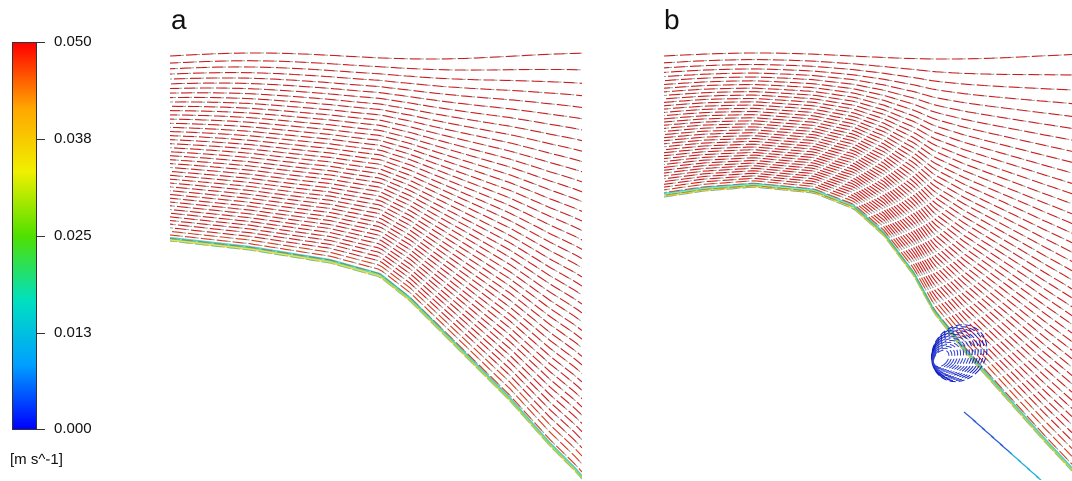  What do you see at coordinates (36, 459) in the screenshot?
I see `colorbar-units: [m s^-1]` at bounding box center [36, 459].